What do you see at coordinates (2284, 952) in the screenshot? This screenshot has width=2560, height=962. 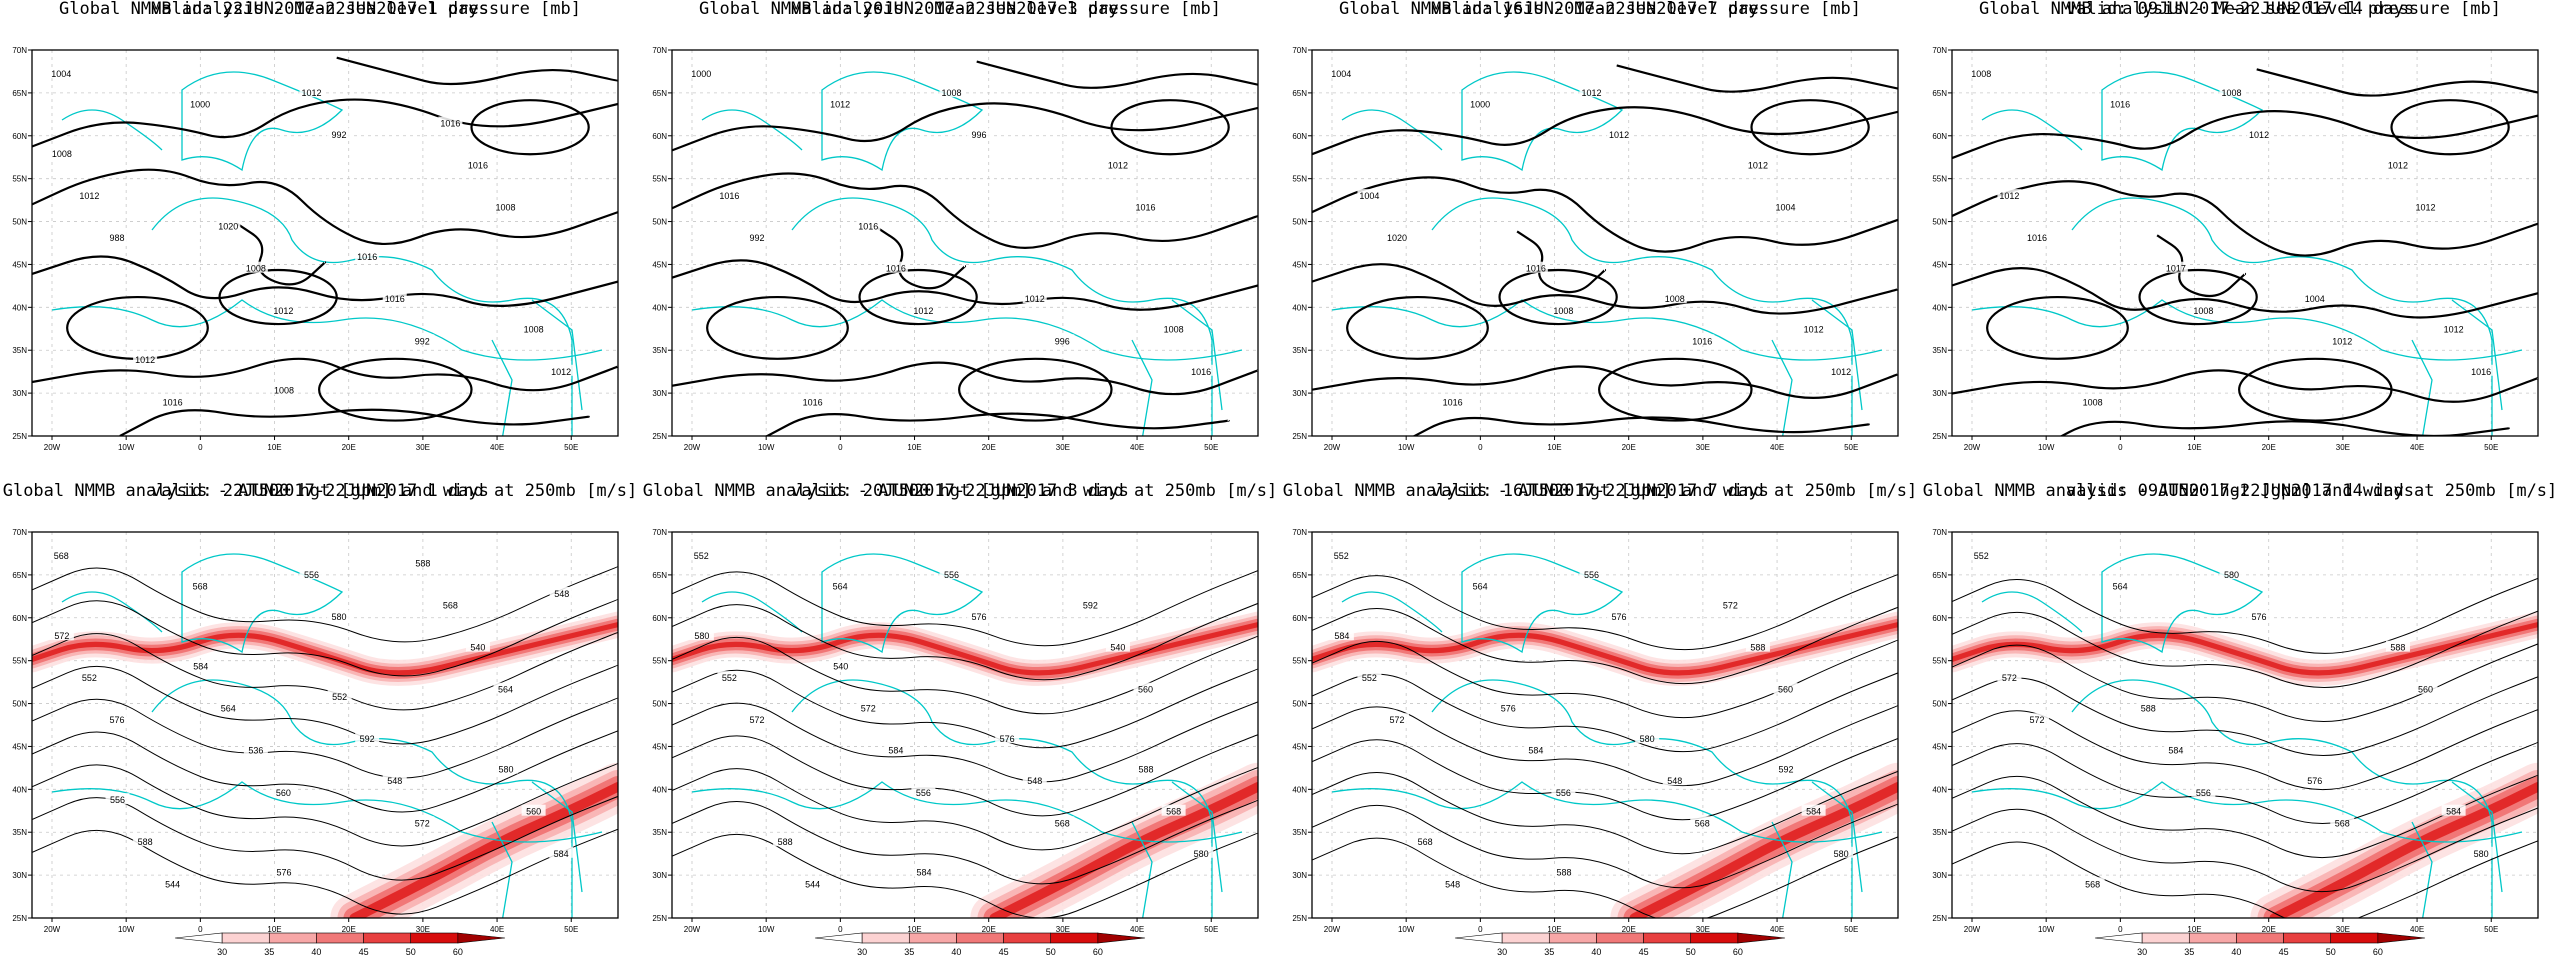 I see `colorbar-tick-label: 45` at bounding box center [2284, 952].